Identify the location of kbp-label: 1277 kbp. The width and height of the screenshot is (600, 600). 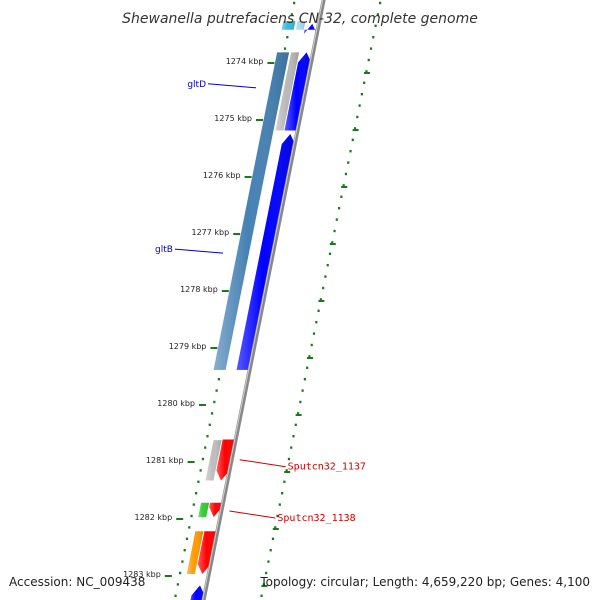
(210, 232).